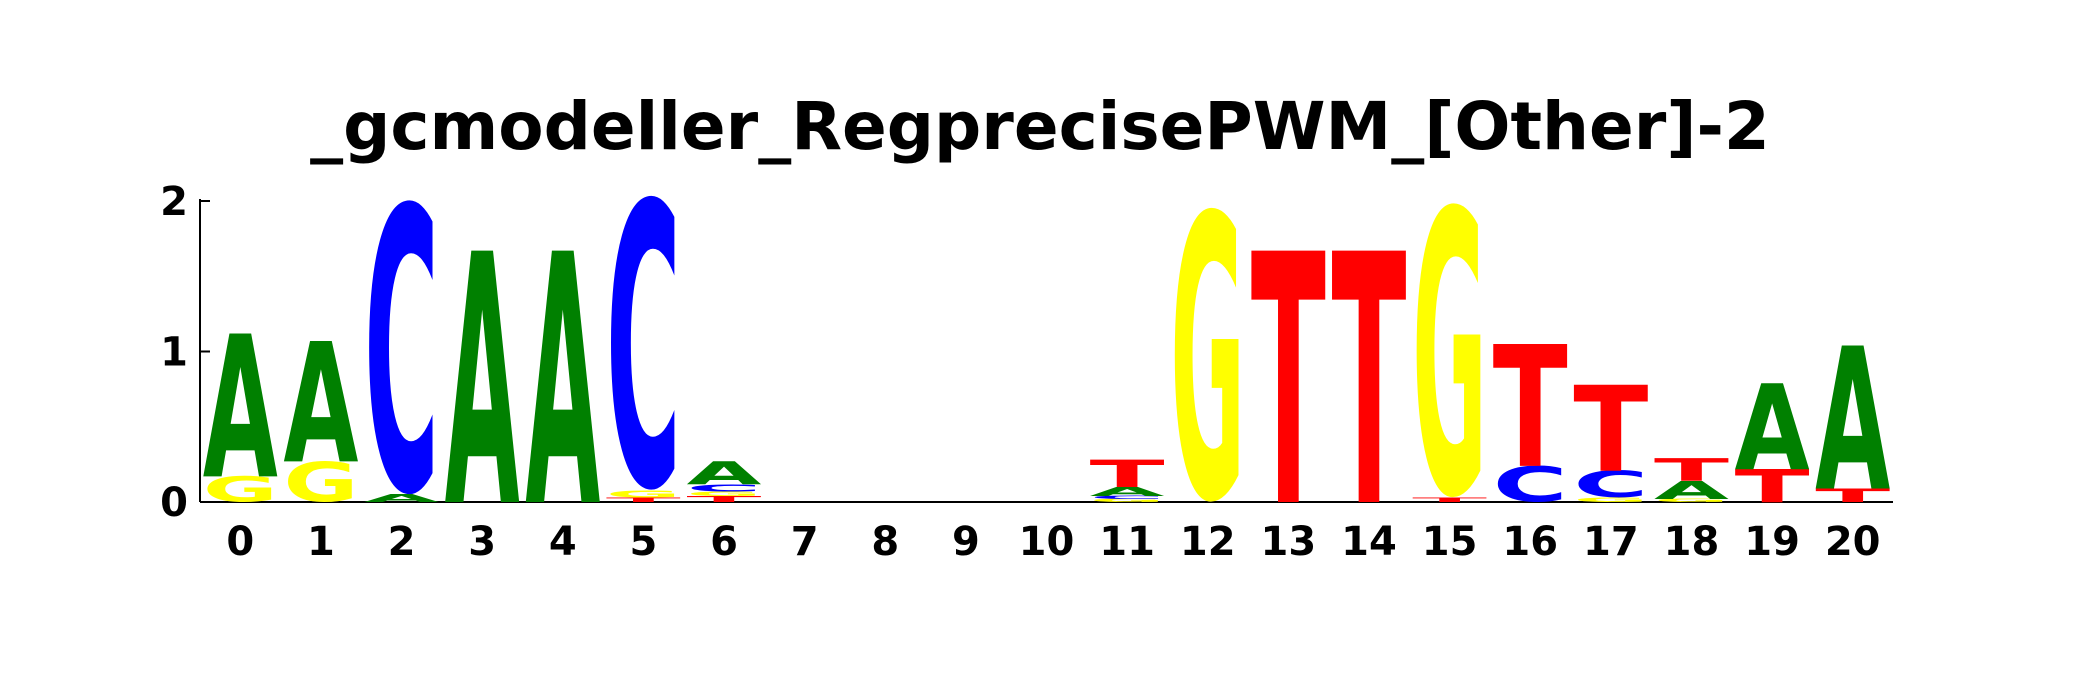  Describe the element at coordinates (402, 542) in the screenshot. I see `x-tick-label: 2` at that location.